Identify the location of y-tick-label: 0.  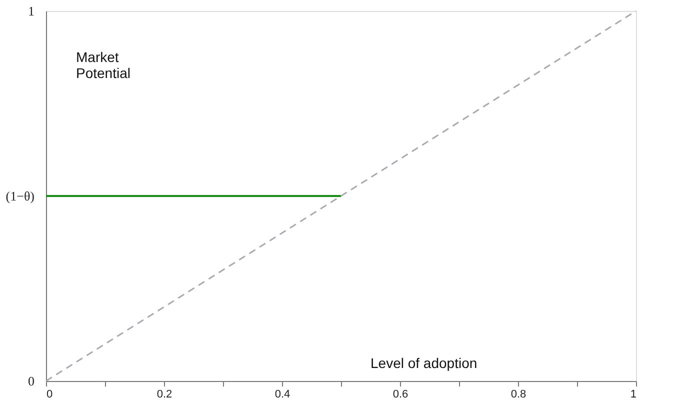
(31, 381).